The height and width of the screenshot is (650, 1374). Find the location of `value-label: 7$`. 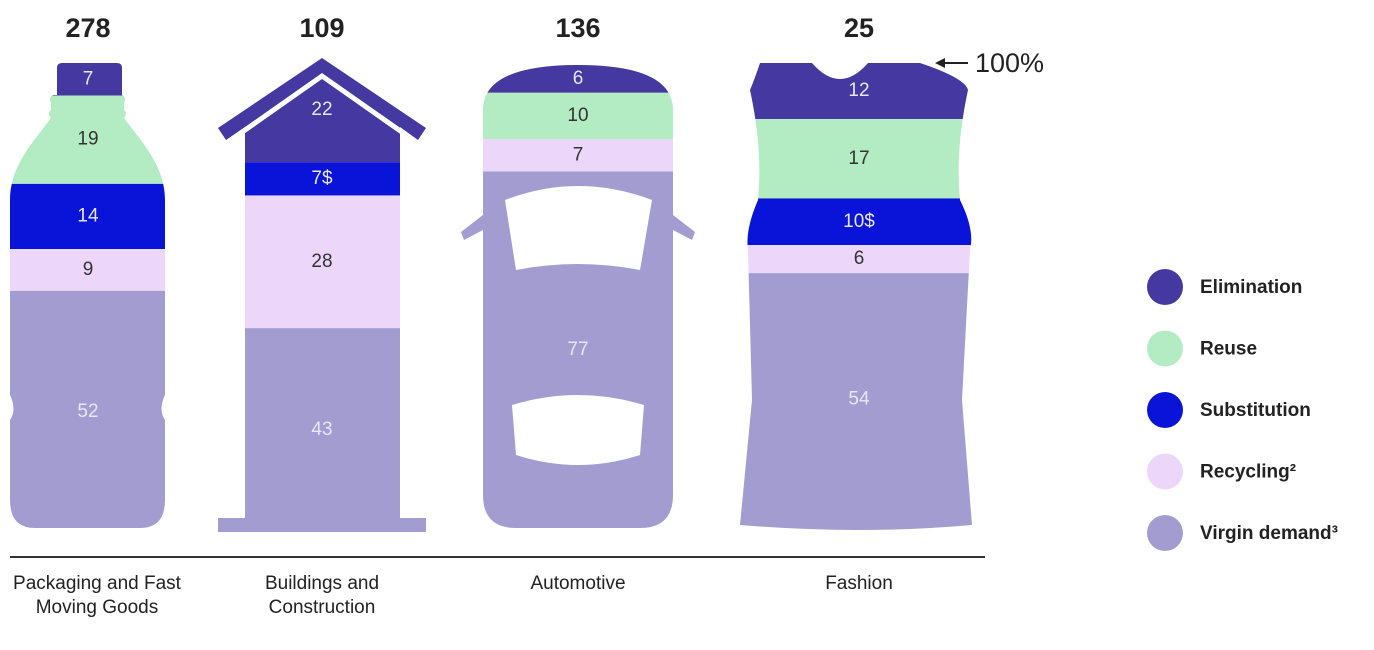

value-label: 7$ is located at coordinates (322, 178).